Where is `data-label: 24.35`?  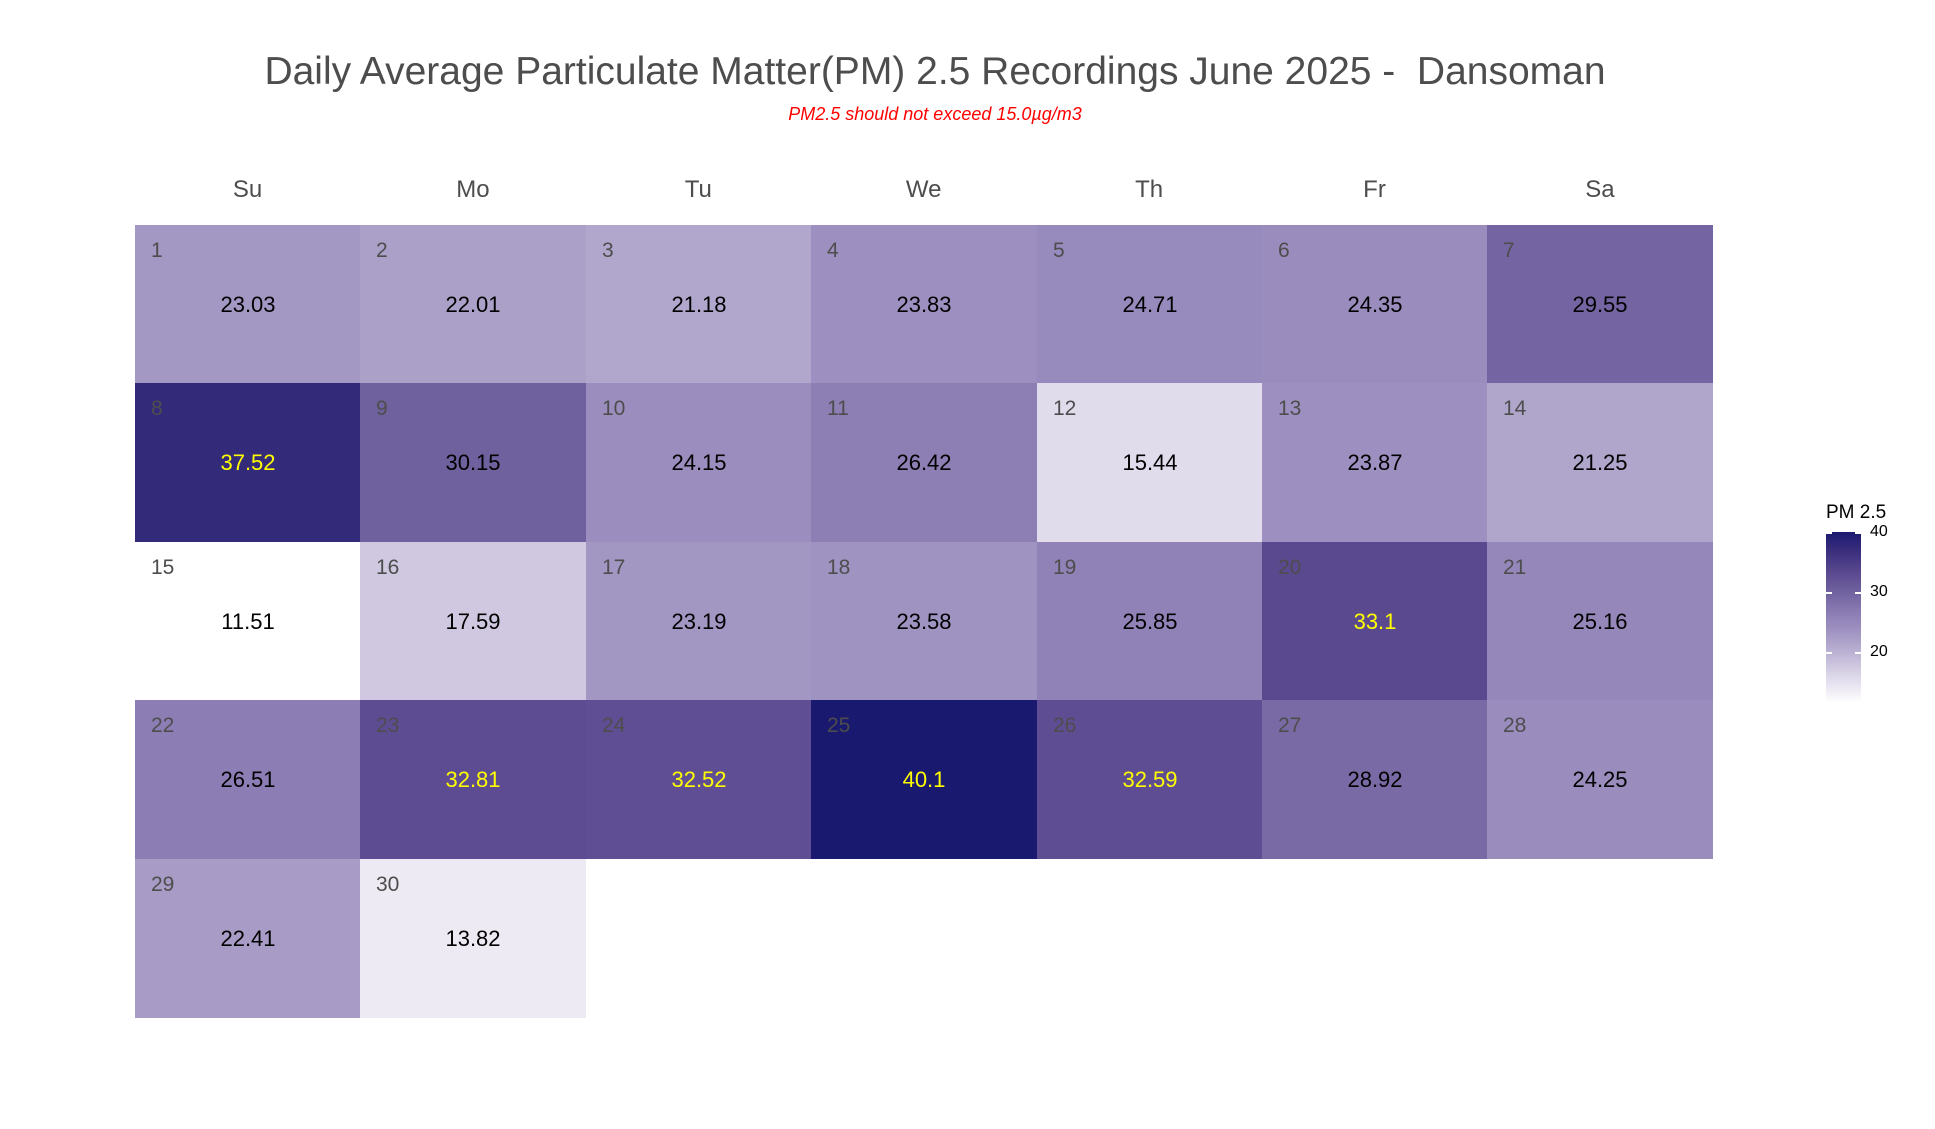
data-label: 24.35 is located at coordinates (1375, 304).